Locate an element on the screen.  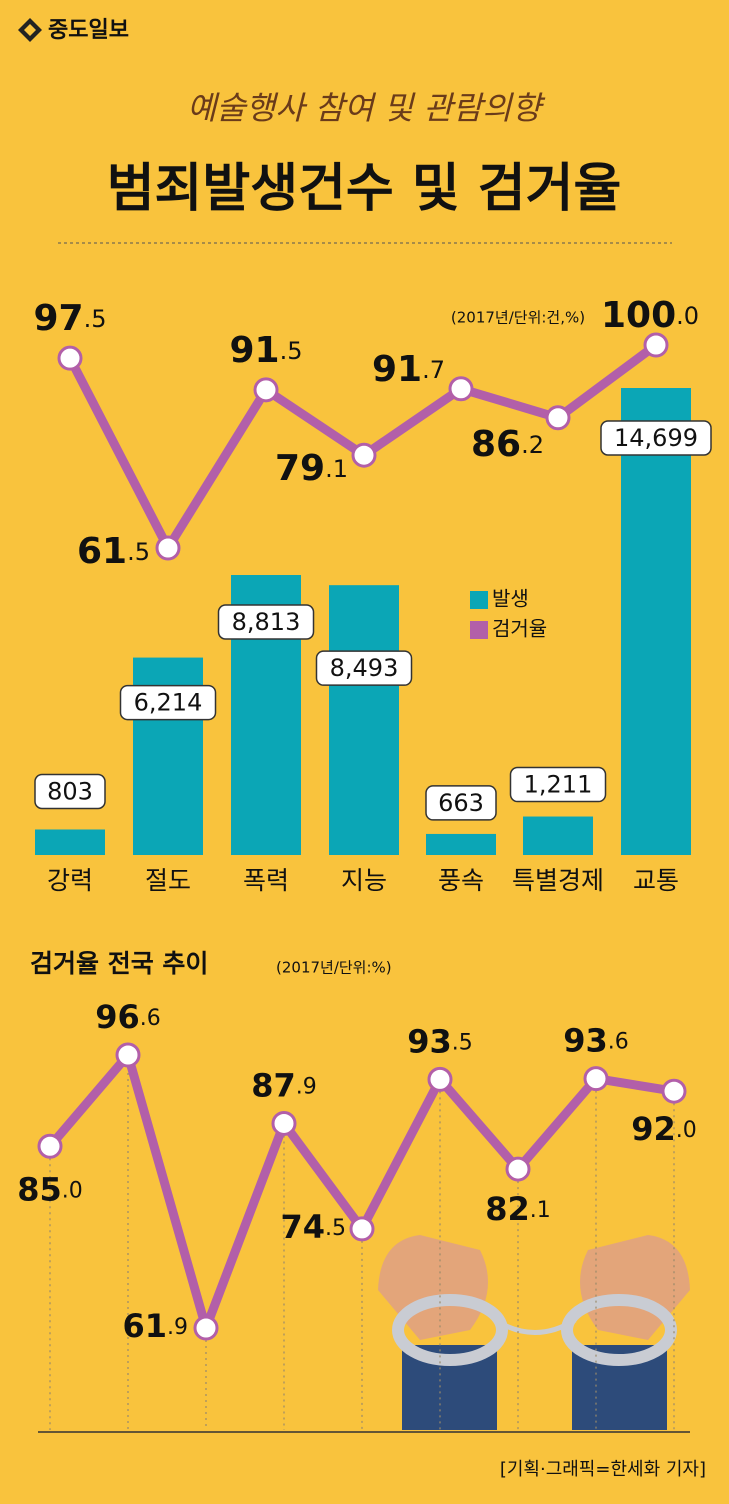
value-label: 8,813 is located at coordinates (266, 622).